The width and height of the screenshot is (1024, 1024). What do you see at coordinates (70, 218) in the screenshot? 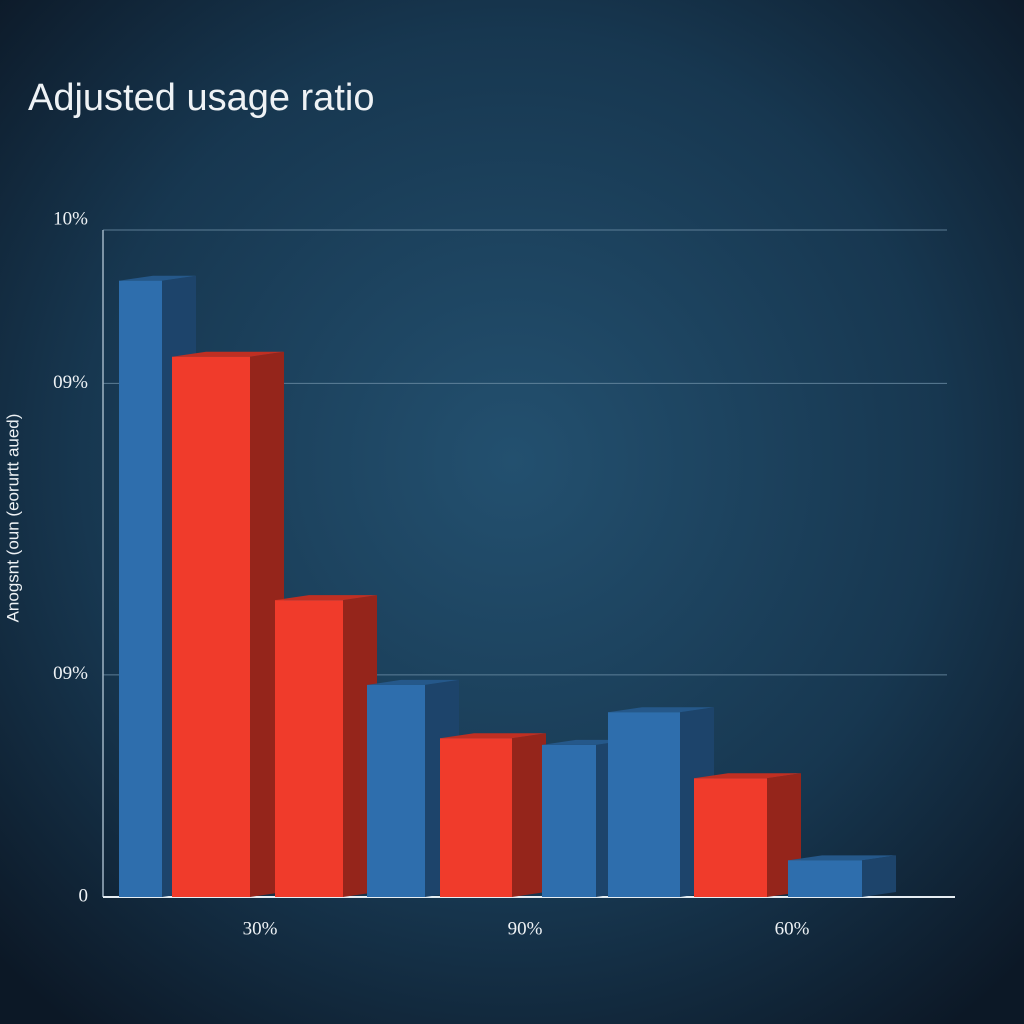
I see `y-tick-label: 10%` at bounding box center [70, 218].